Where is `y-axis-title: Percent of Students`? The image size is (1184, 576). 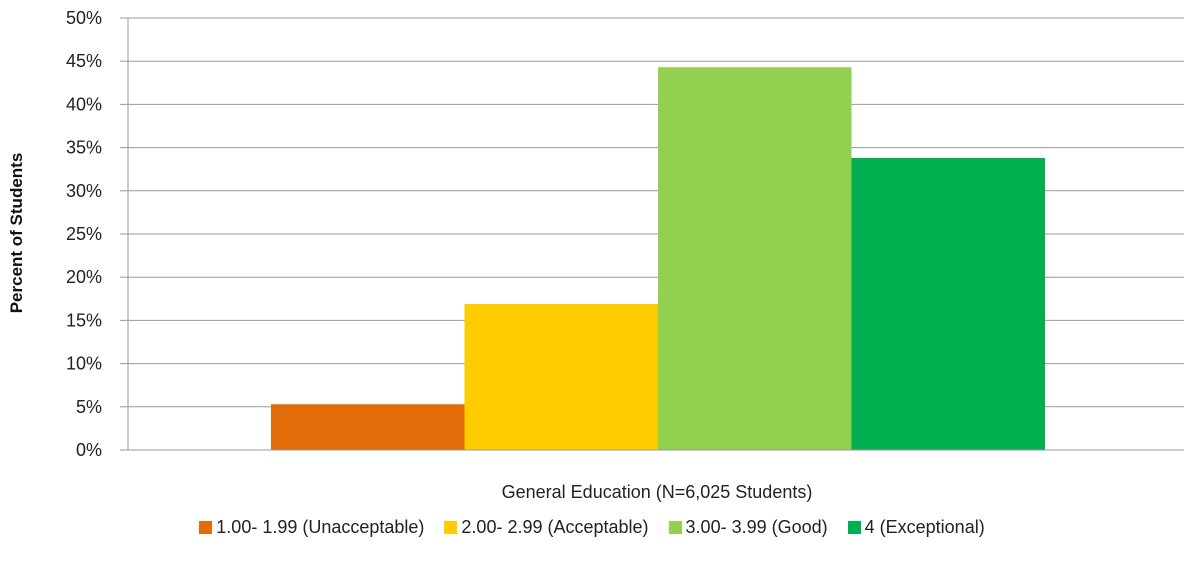
y-axis-title: Percent of Students is located at coordinates (16, 233).